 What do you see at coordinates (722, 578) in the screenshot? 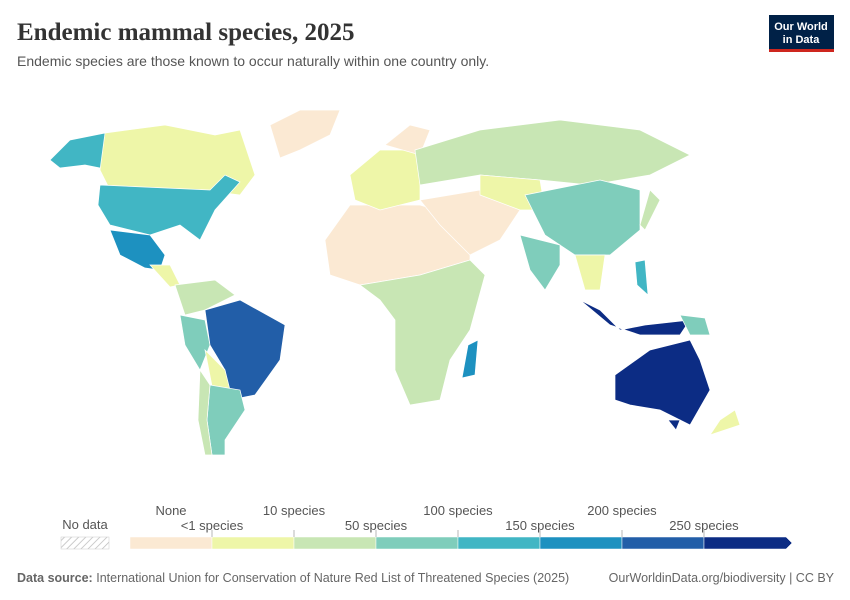
I see `footer-link: OurWorldinData.org/biodiversity | CC BY` at bounding box center [722, 578].